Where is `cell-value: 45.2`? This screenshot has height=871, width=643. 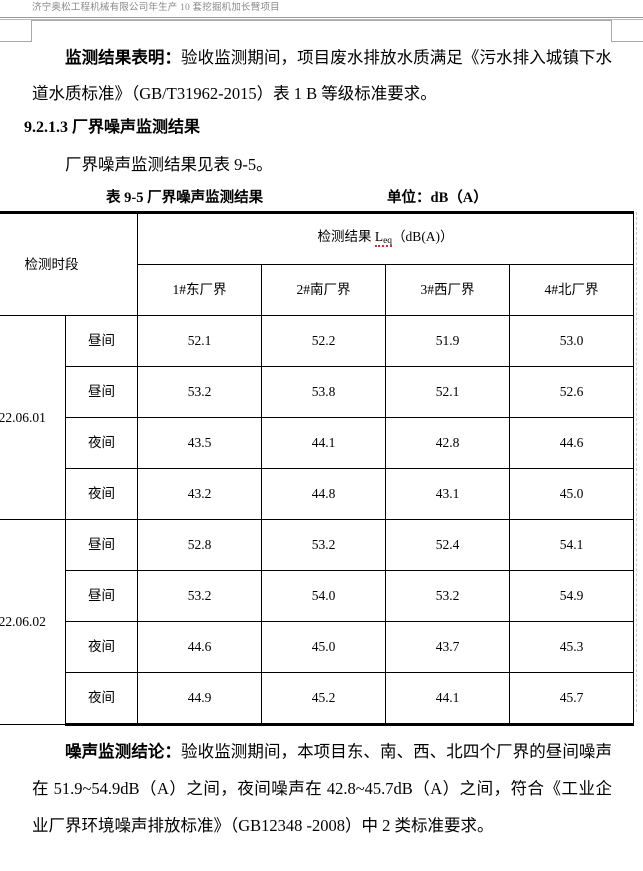
cell-value: 45.2 is located at coordinates (323, 699).